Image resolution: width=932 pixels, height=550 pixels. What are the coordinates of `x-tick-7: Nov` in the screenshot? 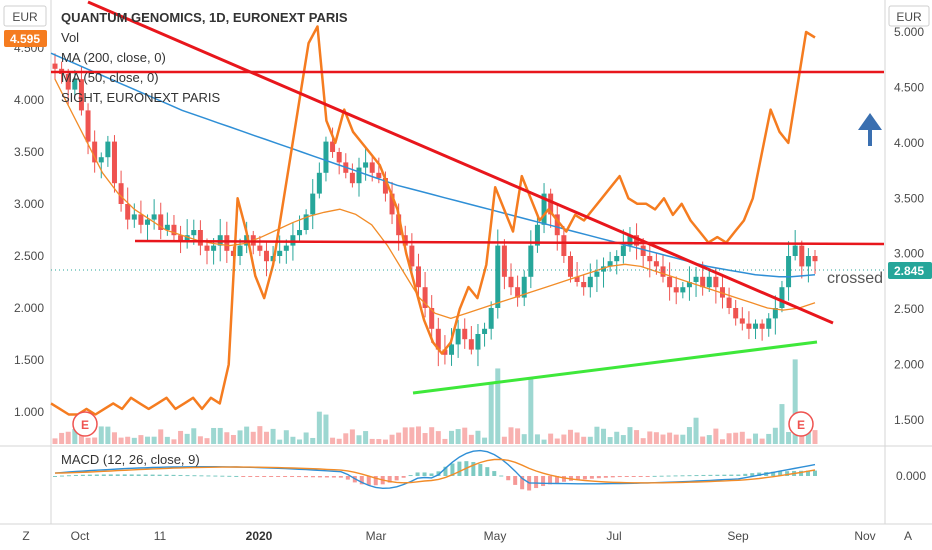 It's located at (864, 536).